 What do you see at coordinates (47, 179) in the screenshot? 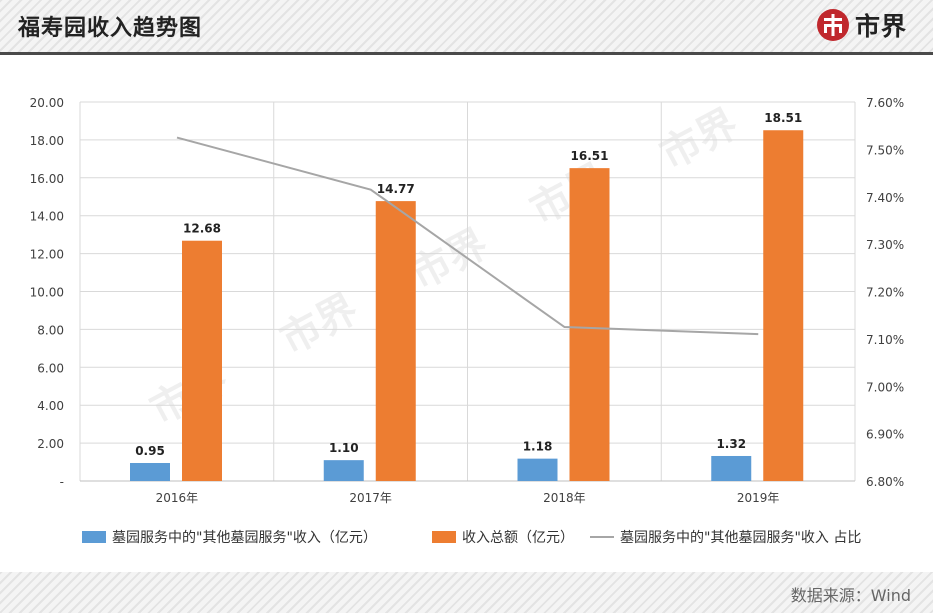
I see `left-tick-label: 16.00` at bounding box center [47, 179].